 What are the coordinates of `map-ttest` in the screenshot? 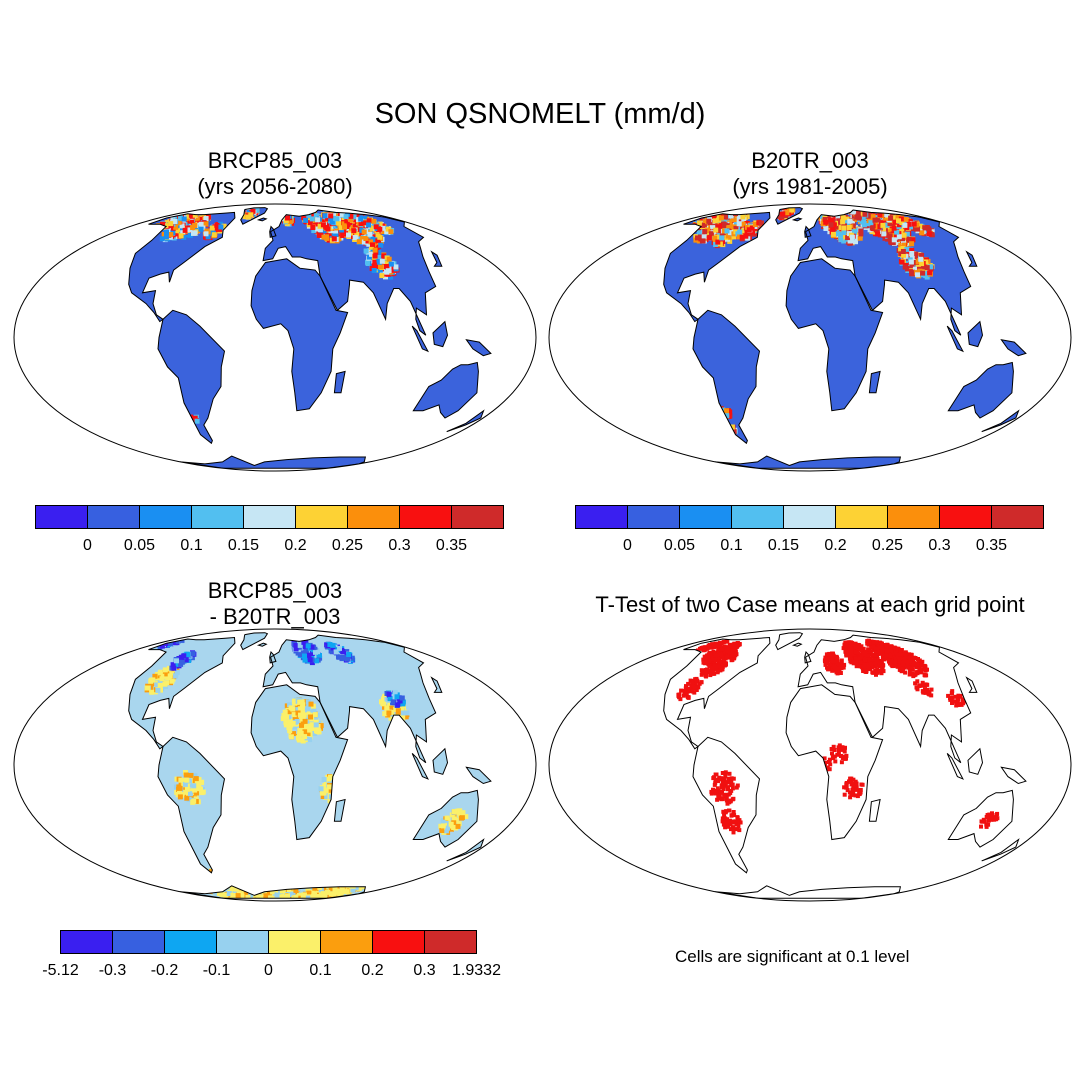 It's located at (810, 765).